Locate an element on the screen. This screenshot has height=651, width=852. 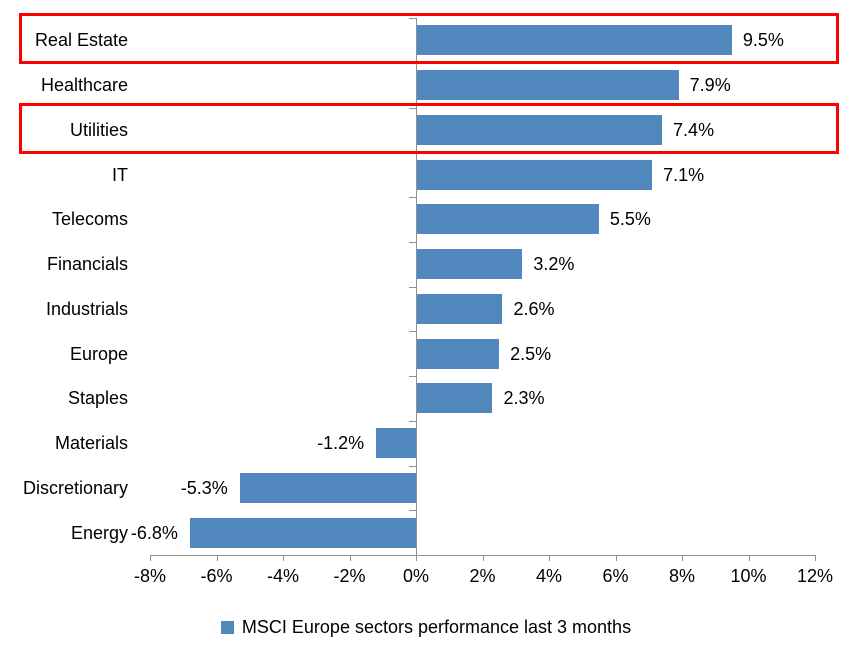
x-tick-label: 2% is located at coordinates (482, 576).